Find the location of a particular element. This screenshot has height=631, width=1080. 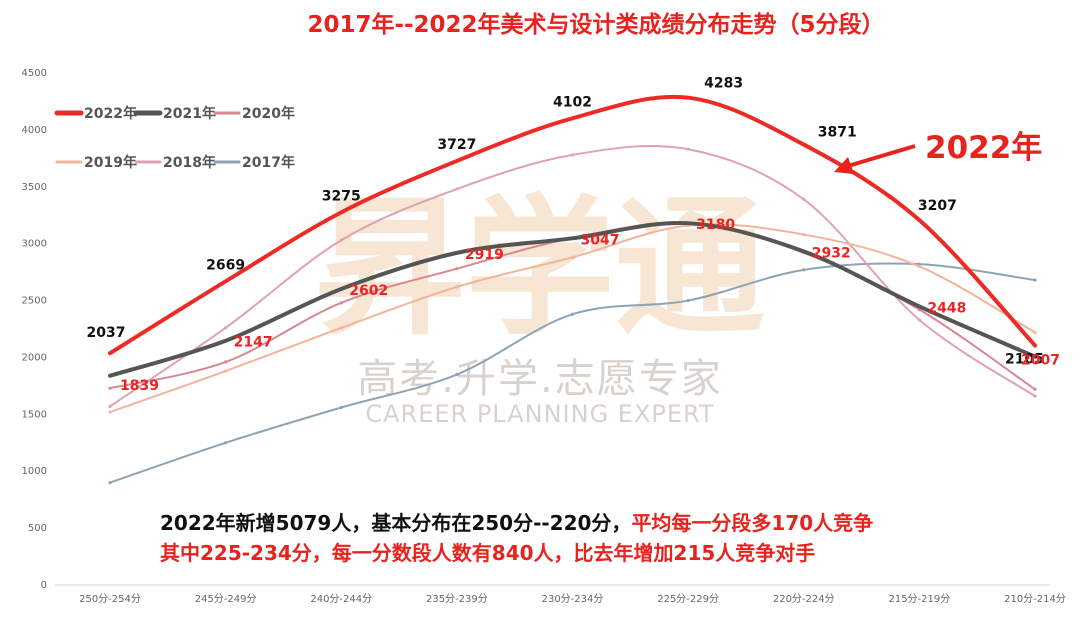

legend-label: 2017年 is located at coordinates (268, 162).